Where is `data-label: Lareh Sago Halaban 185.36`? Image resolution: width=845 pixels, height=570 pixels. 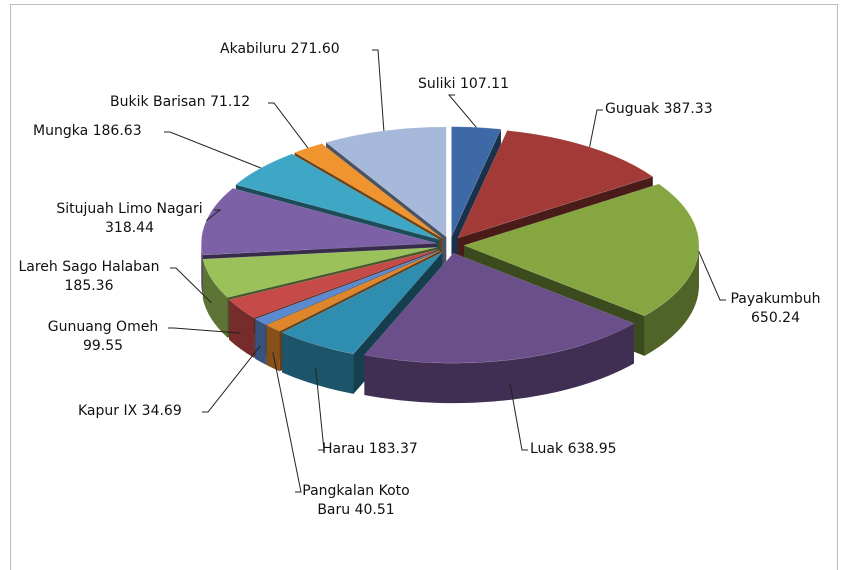
data-label: Lareh Sago Halaban 185.36 is located at coordinates (89, 277).